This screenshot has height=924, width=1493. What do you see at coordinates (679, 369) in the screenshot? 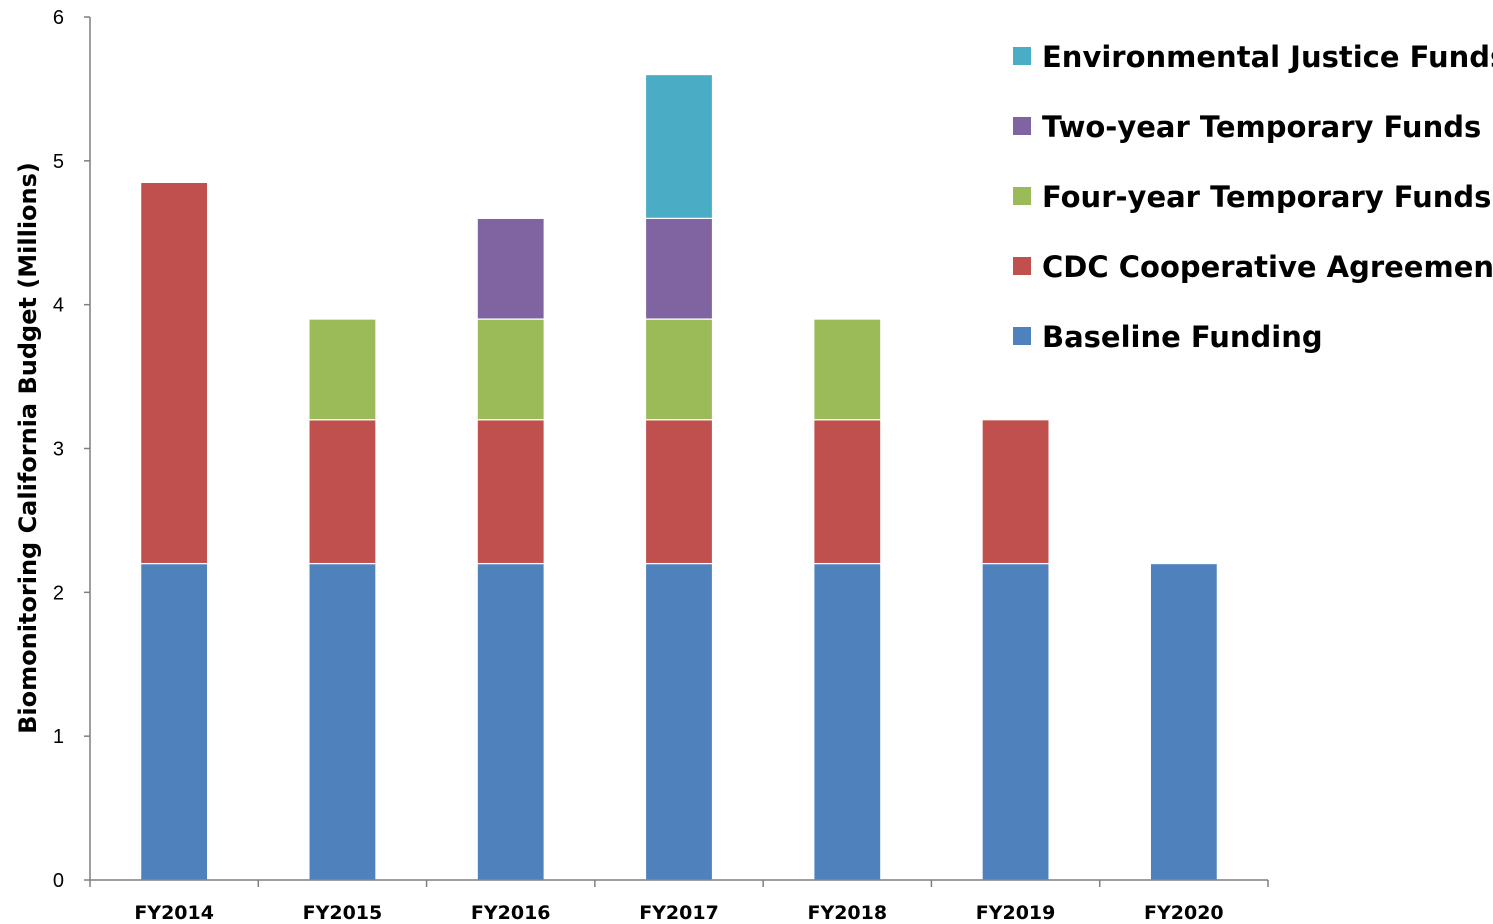
I see `bar-fy2017-four-year-temporary-funds` at bounding box center [679, 369].